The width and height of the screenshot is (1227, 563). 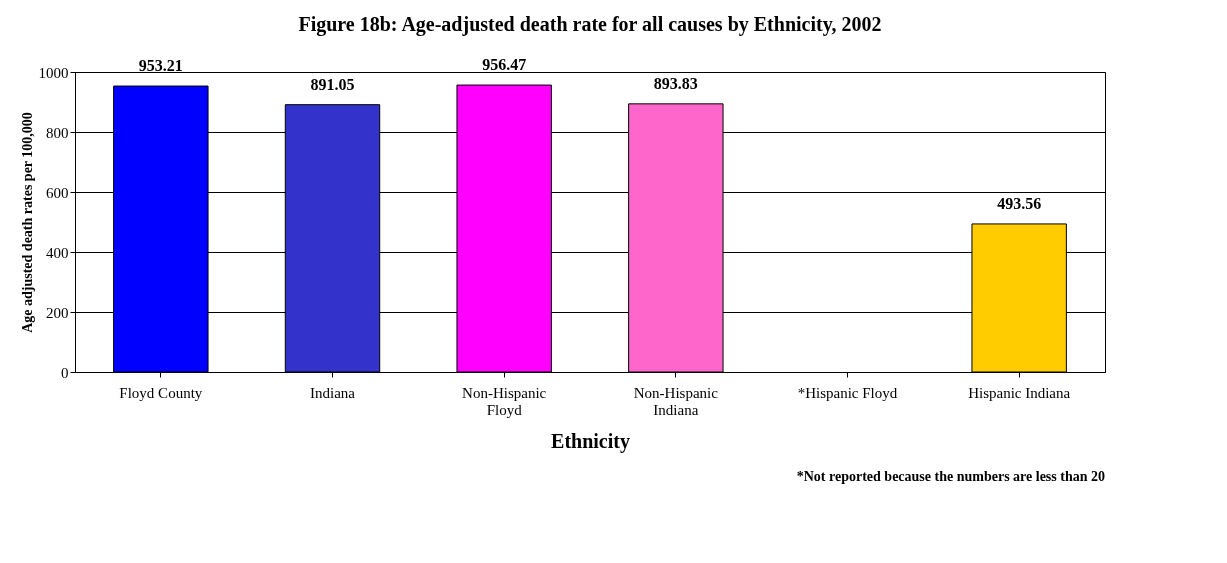 What do you see at coordinates (675, 83) in the screenshot?
I see `data-label: 893.83` at bounding box center [675, 83].